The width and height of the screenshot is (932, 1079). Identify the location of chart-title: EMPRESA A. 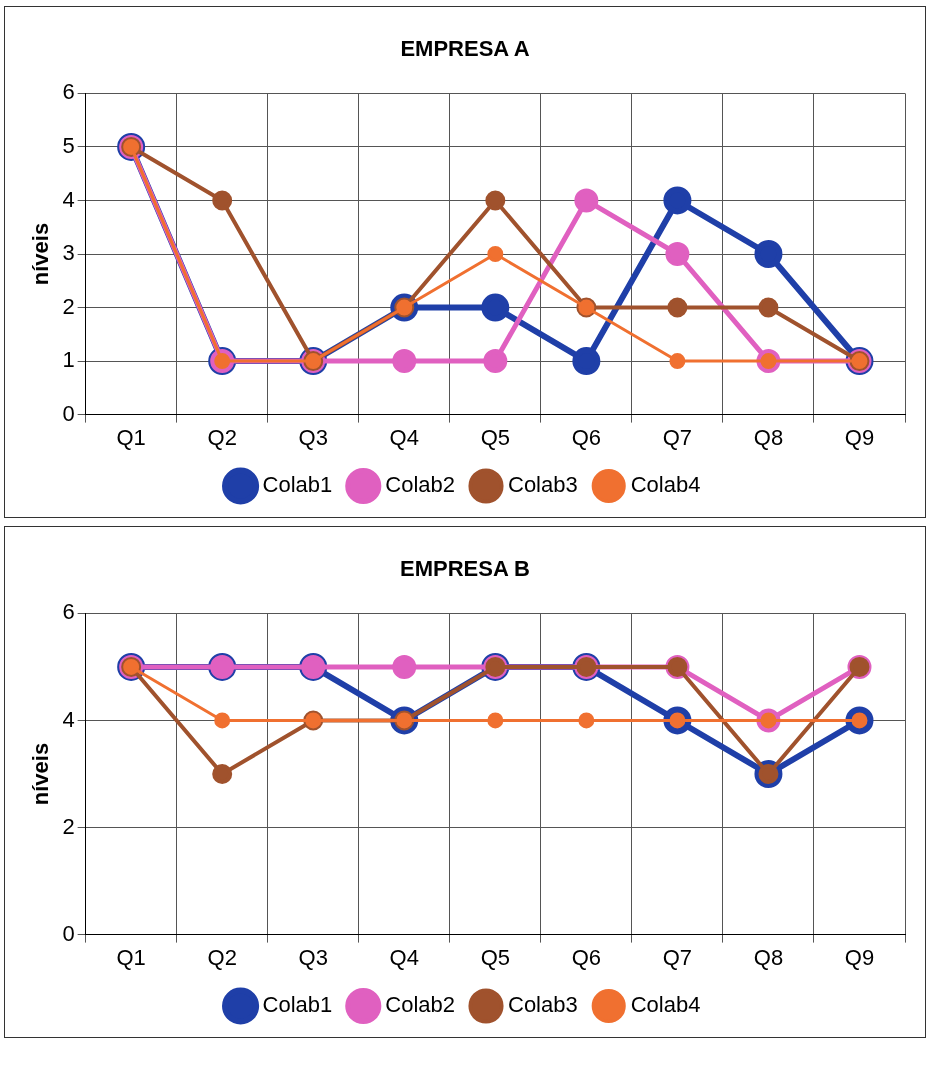
(465, 49).